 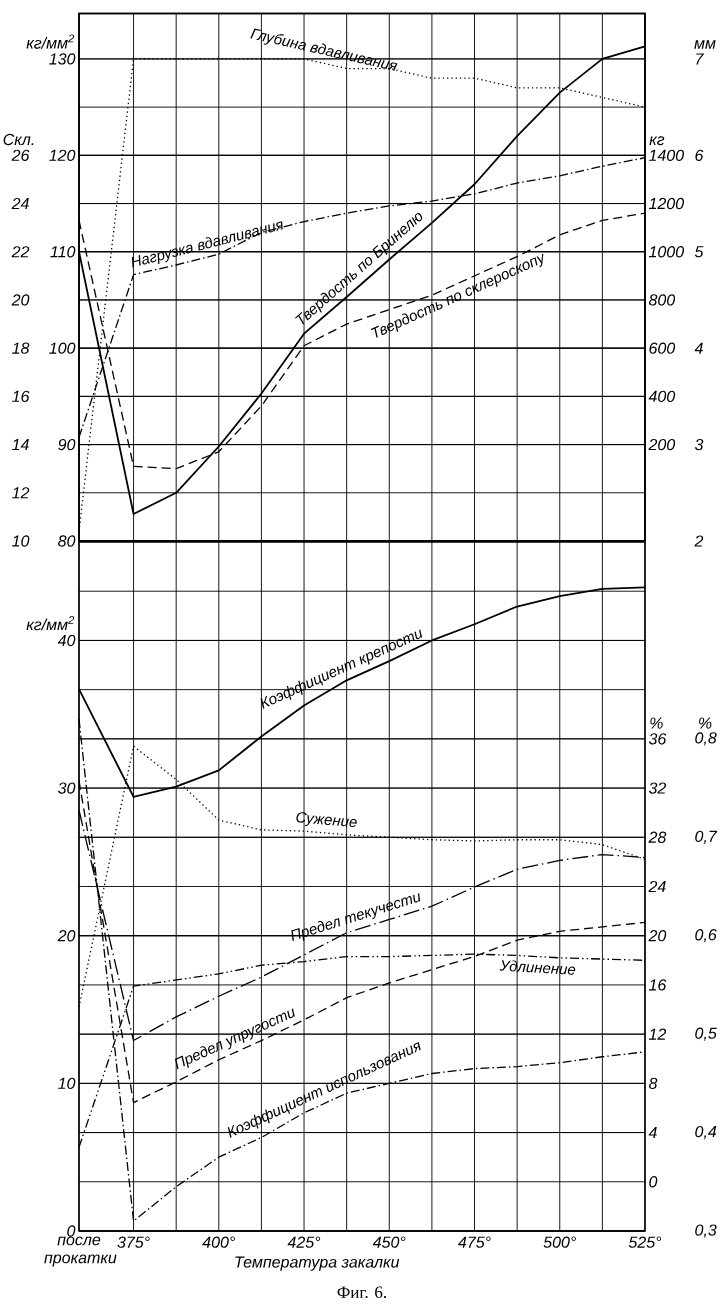 What do you see at coordinates (21, 348) in the screenshot?
I see `y2-tick-label: 18` at bounding box center [21, 348].